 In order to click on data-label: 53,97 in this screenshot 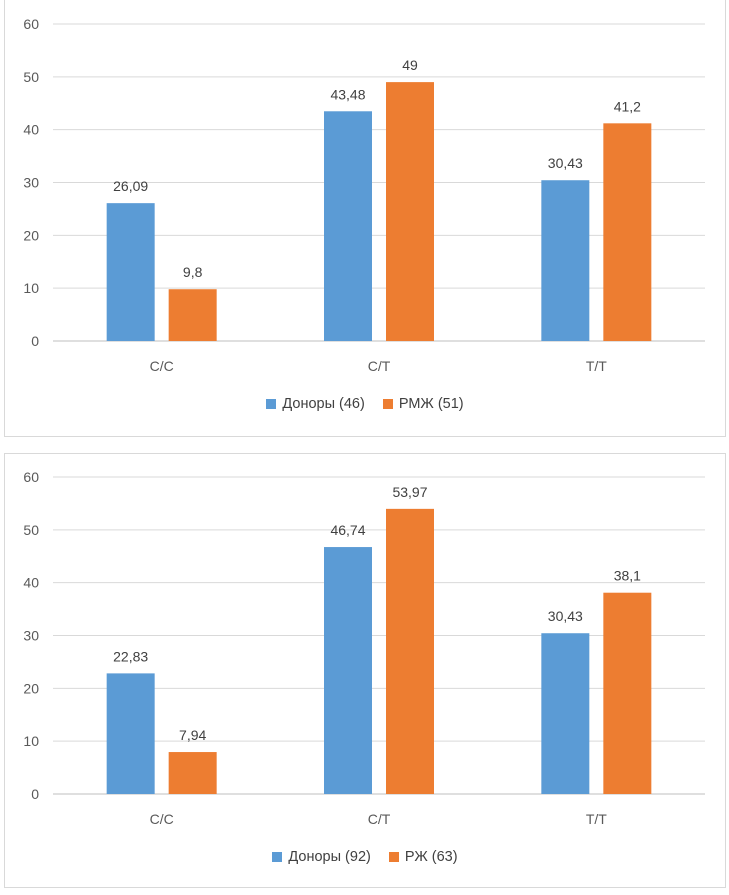, I will do `click(409, 492)`.